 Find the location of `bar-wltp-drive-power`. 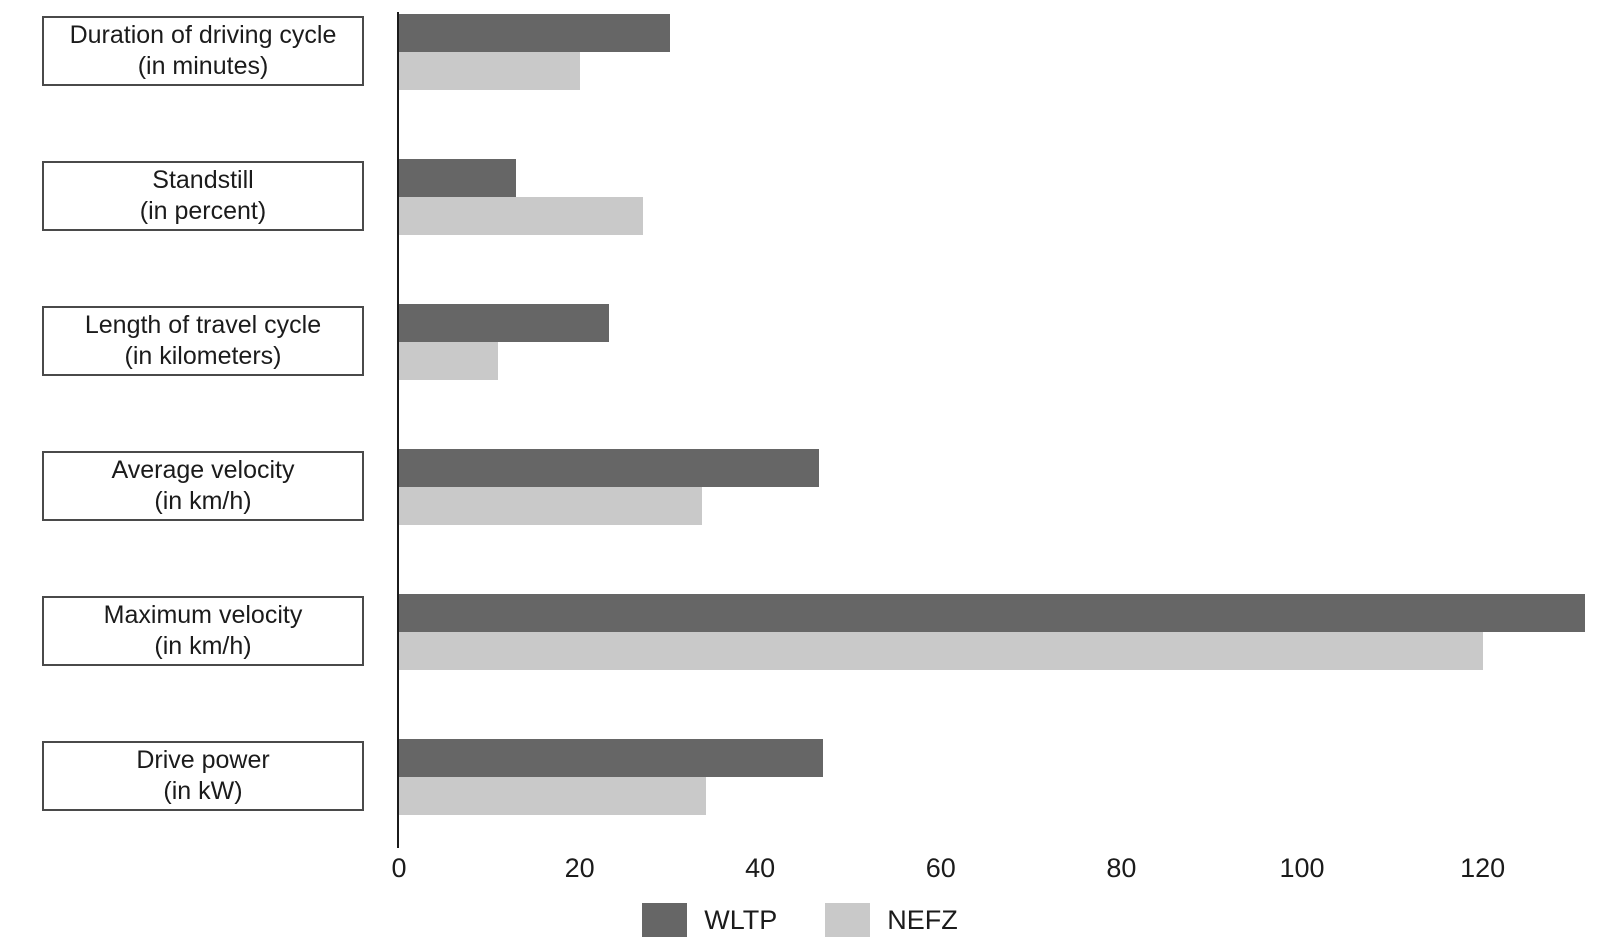

bar-wltp-drive-power is located at coordinates (611, 758).